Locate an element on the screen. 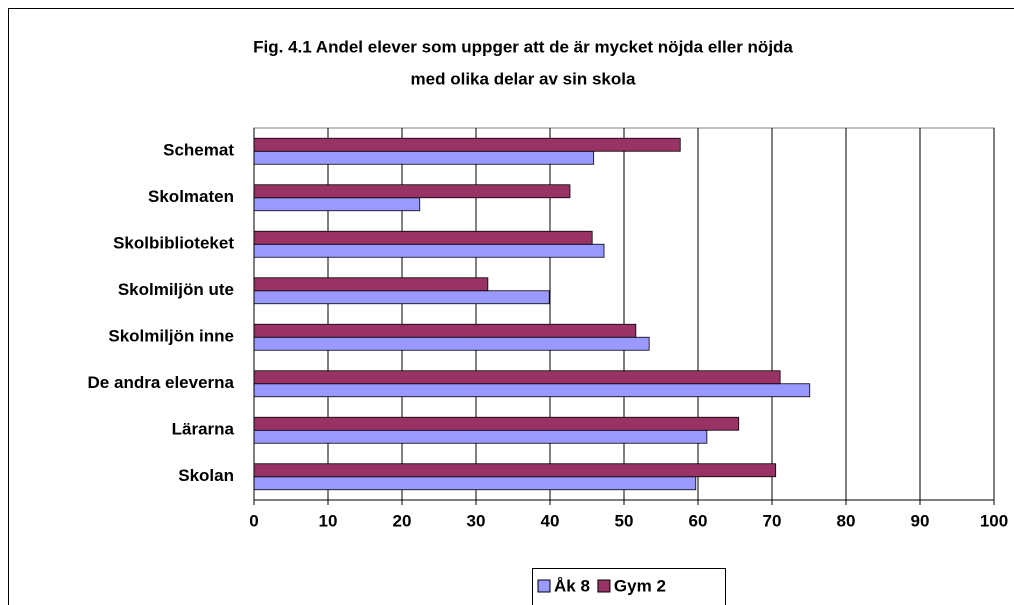 The width and height of the screenshot is (1014, 605). legend-label: Gym 2 is located at coordinates (640, 585).